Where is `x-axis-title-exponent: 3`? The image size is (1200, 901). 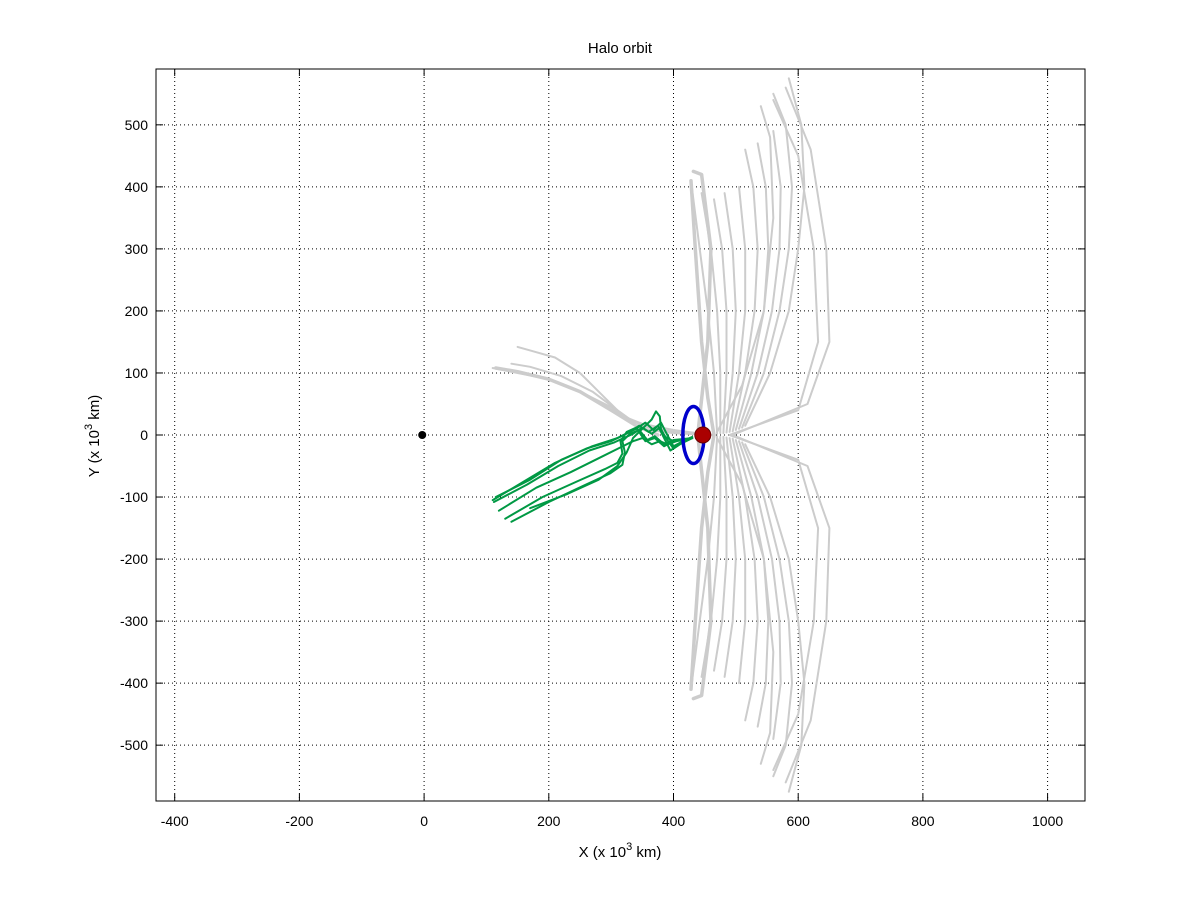 x-axis-title-exponent: 3 is located at coordinates (629, 847).